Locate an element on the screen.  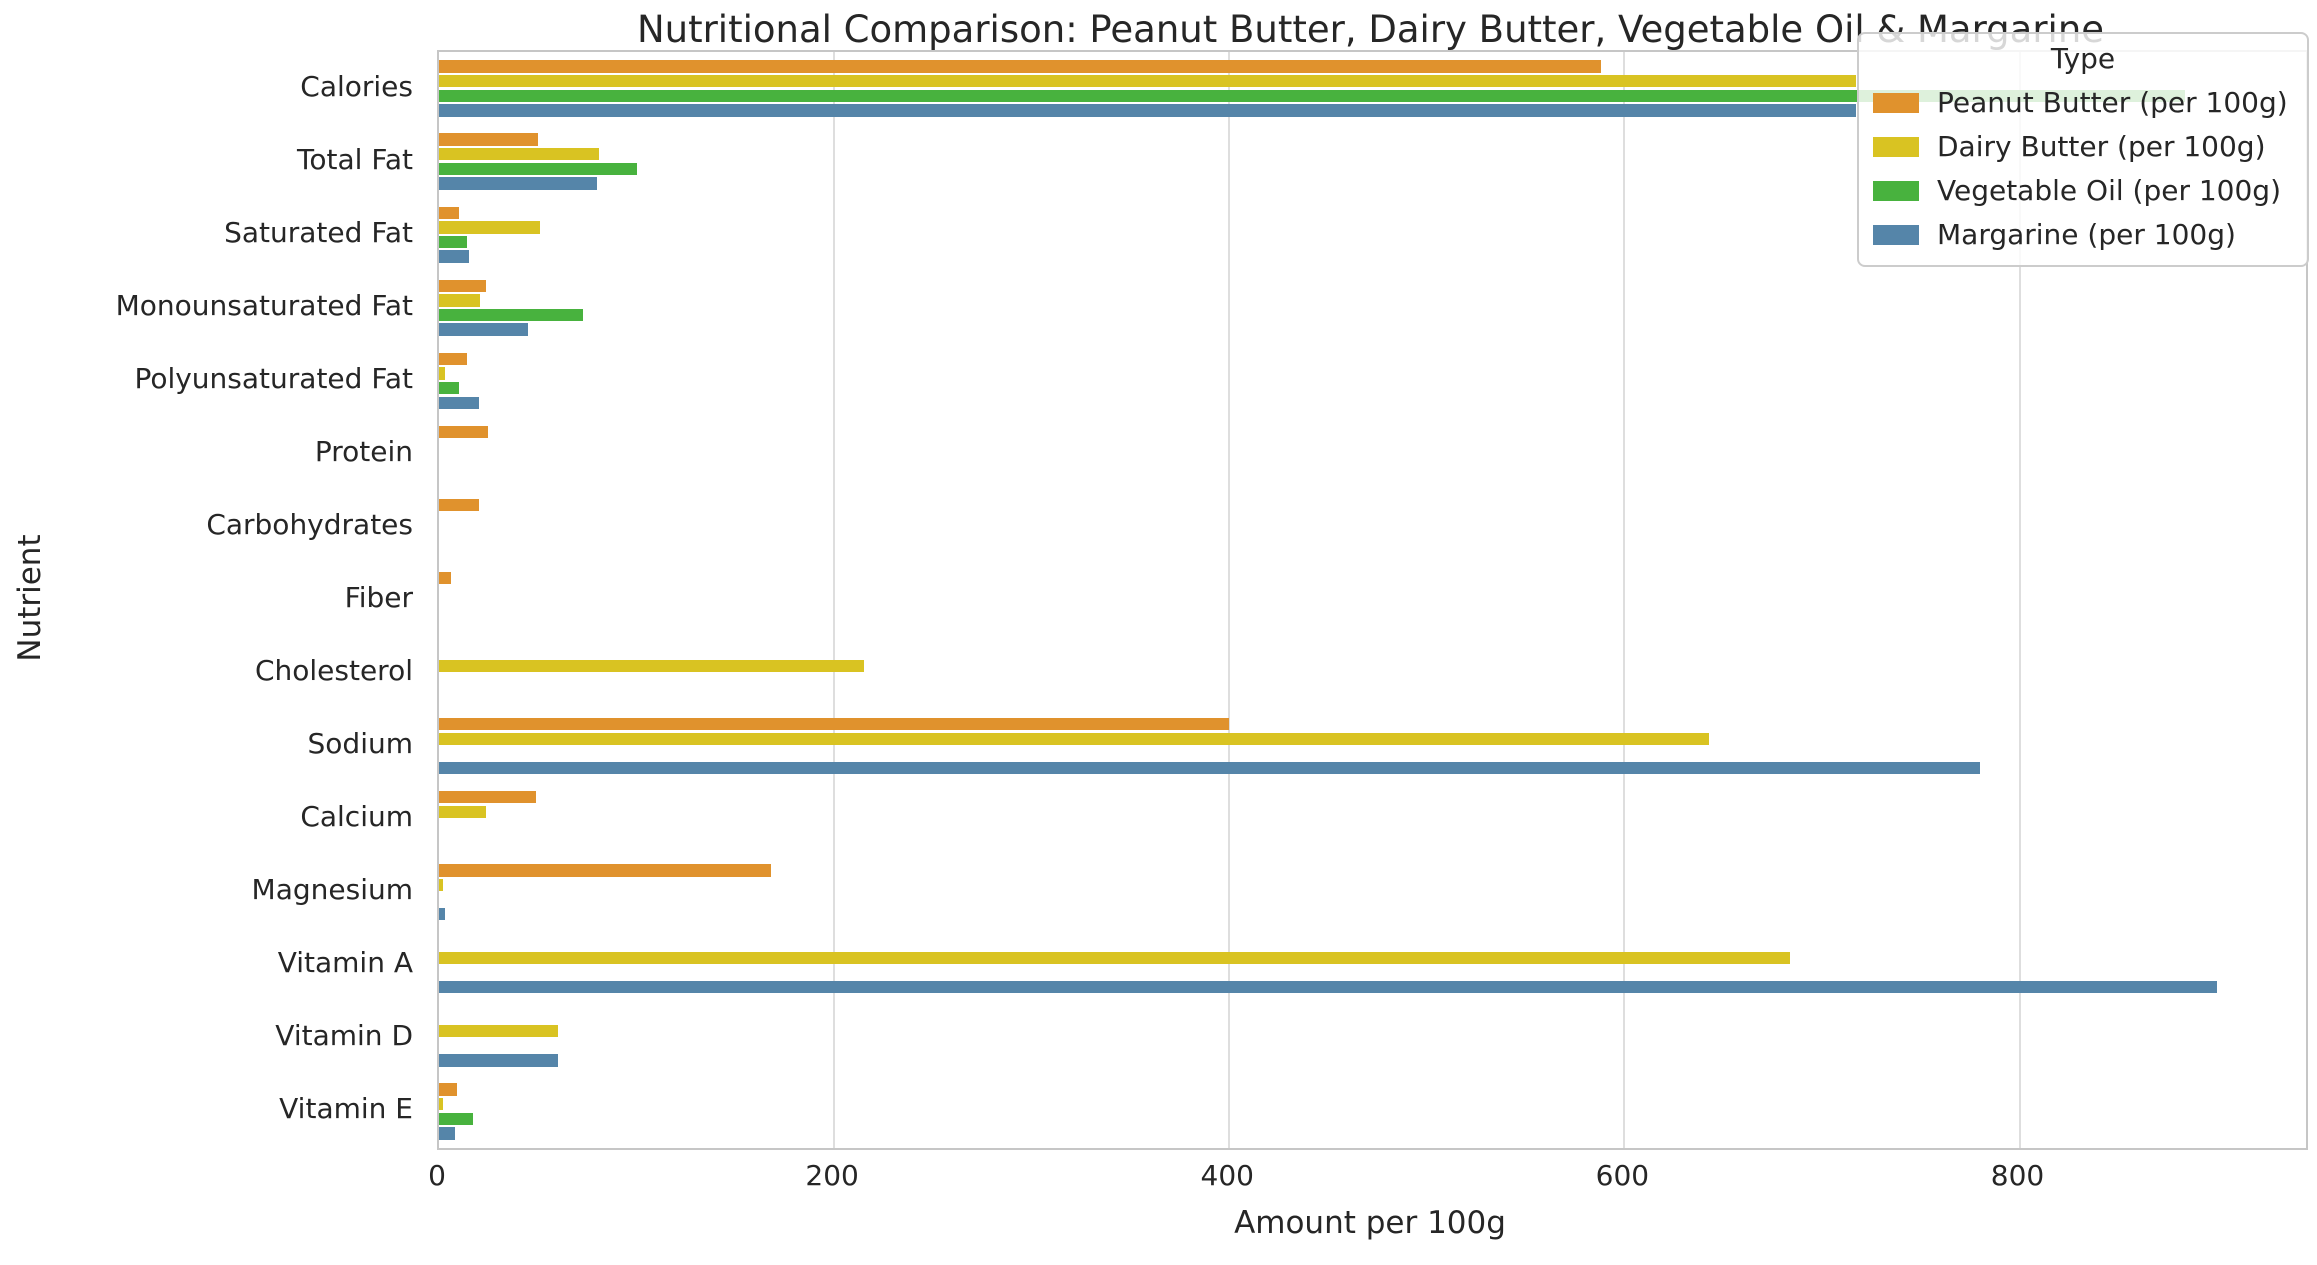
x-axis-label: Amount per 100g is located at coordinates (1370, 1223).